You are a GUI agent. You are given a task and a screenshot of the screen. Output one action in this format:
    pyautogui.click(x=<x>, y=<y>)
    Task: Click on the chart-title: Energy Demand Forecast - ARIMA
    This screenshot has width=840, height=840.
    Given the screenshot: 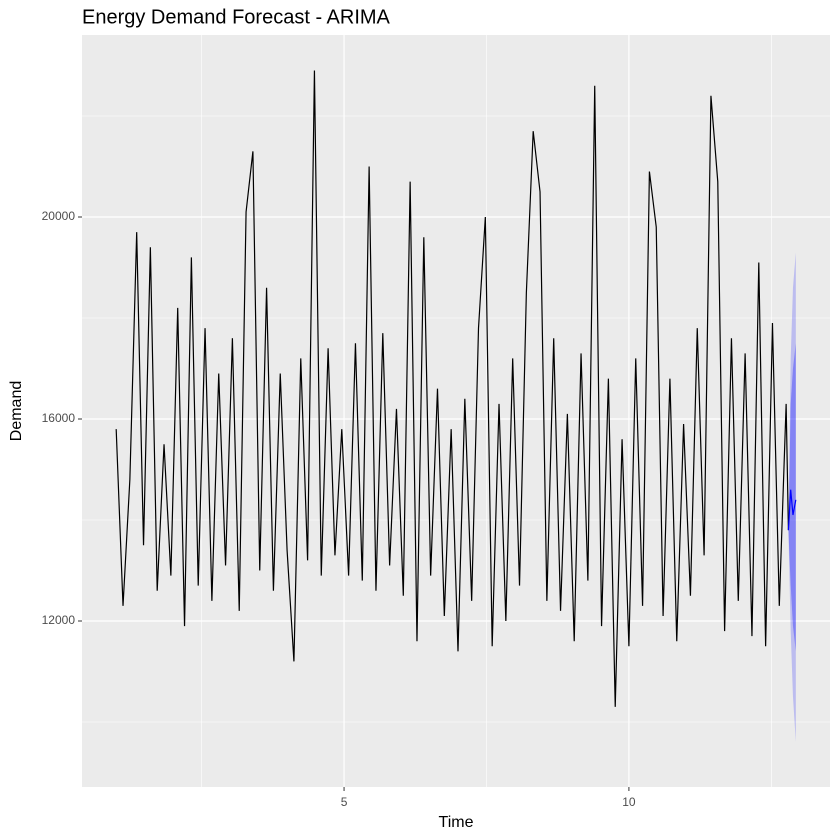 What is the action you would take?
    pyautogui.click(x=236, y=17)
    